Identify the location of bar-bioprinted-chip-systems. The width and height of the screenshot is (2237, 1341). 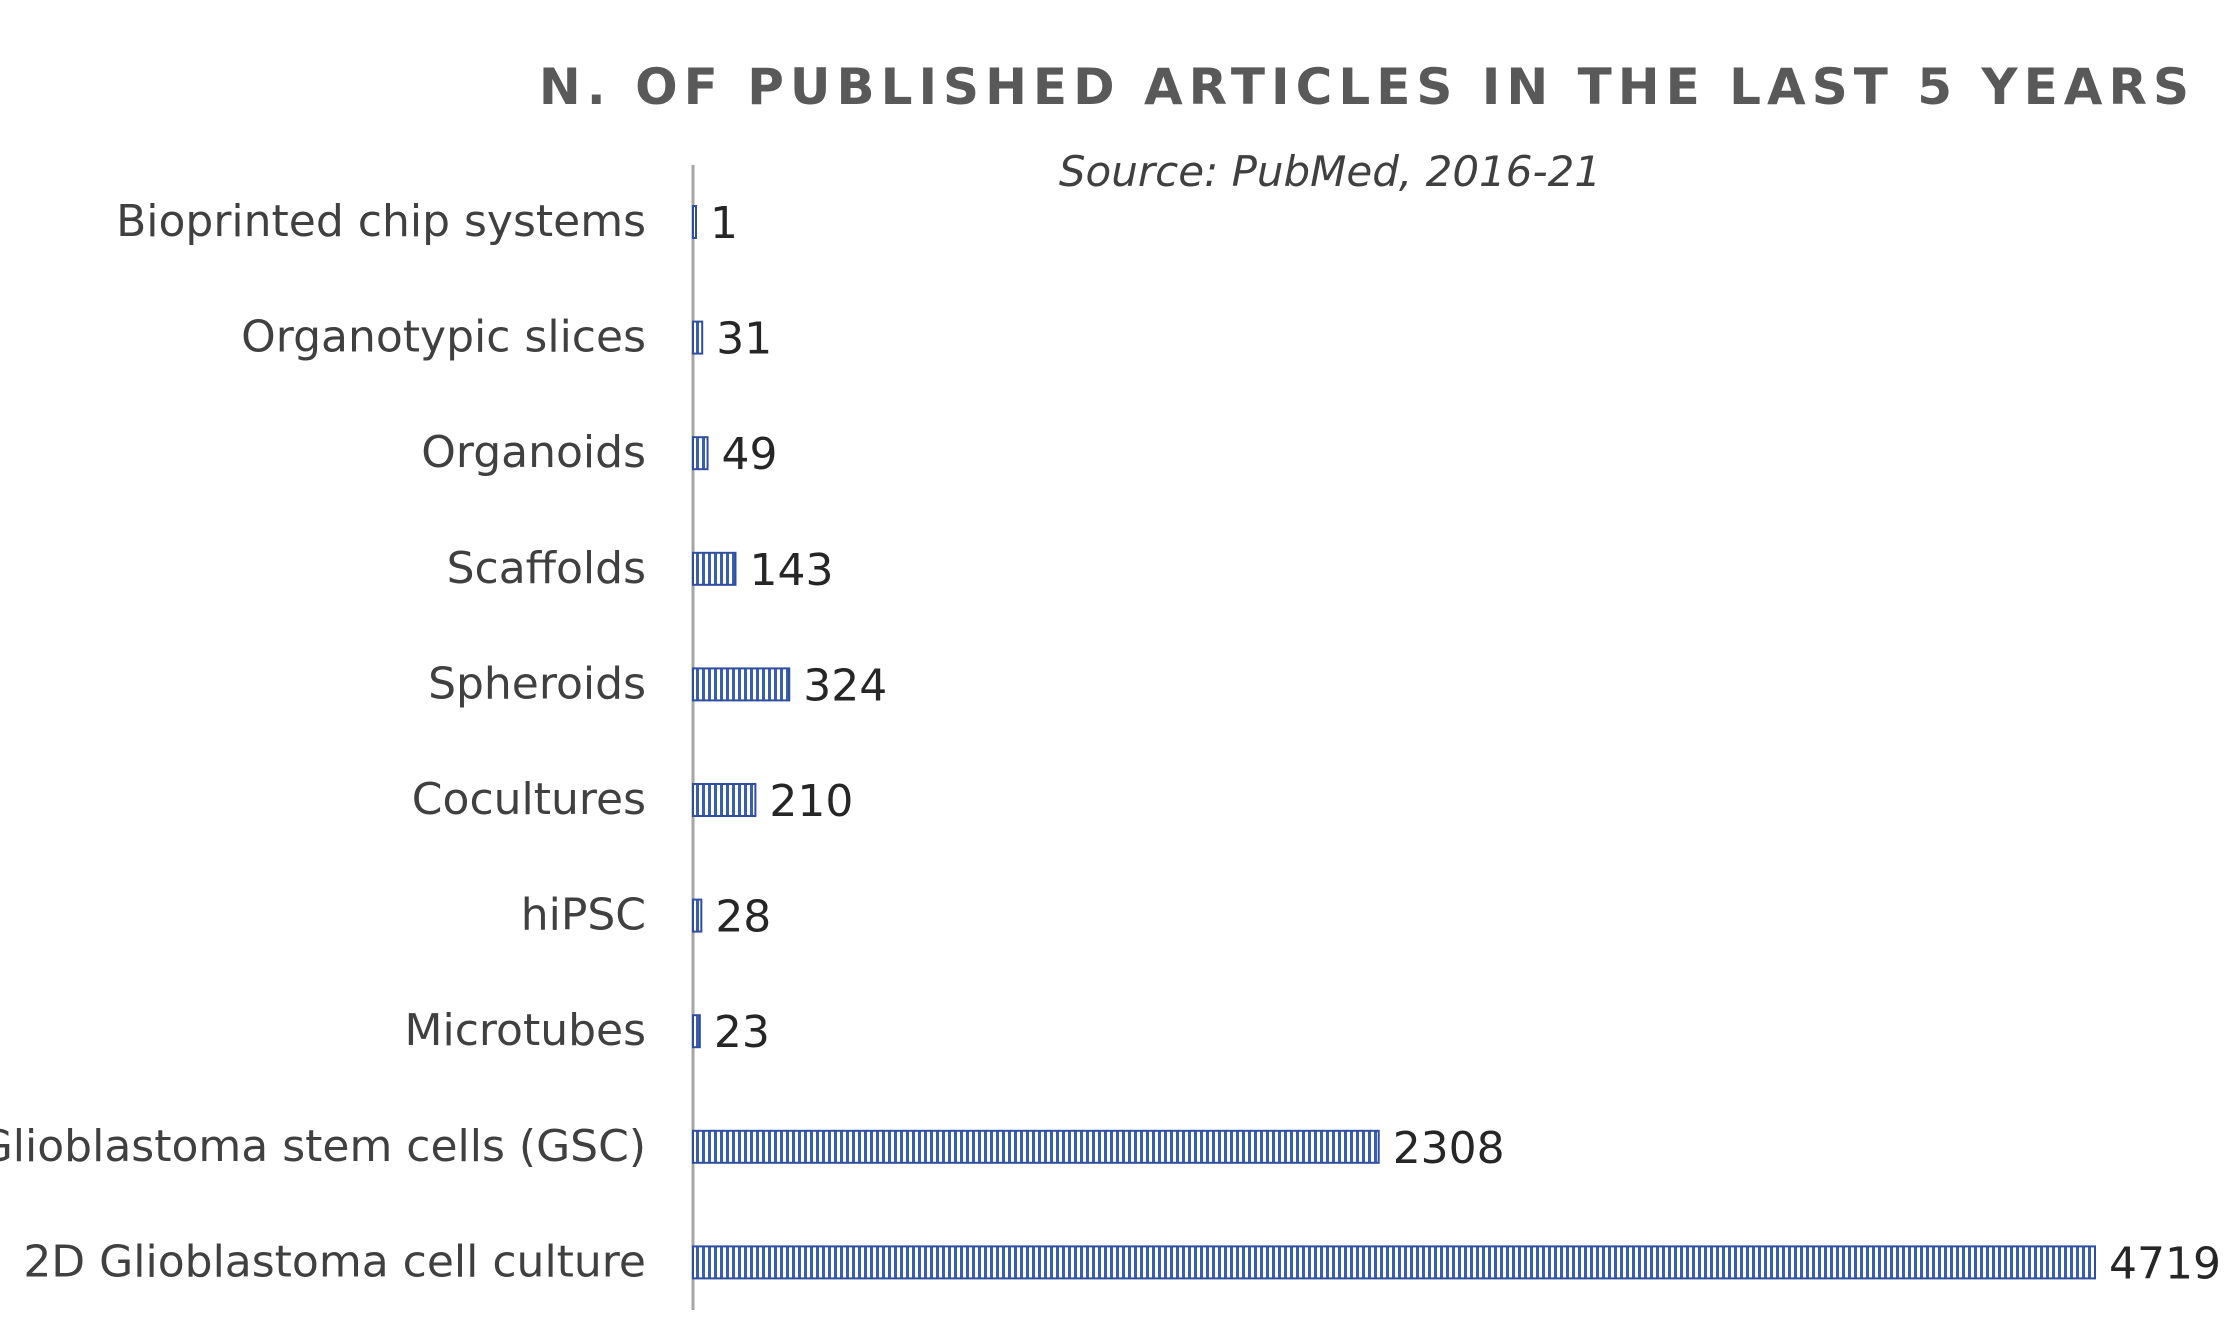
(694, 222).